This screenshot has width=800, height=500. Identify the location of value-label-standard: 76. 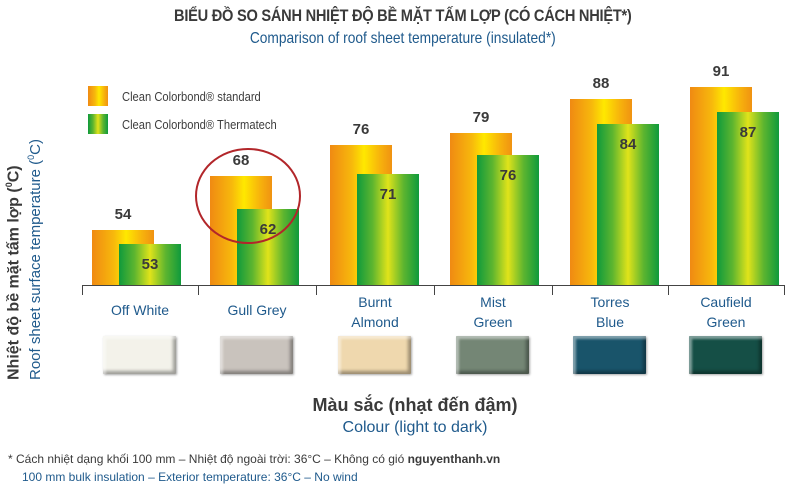
(361, 129).